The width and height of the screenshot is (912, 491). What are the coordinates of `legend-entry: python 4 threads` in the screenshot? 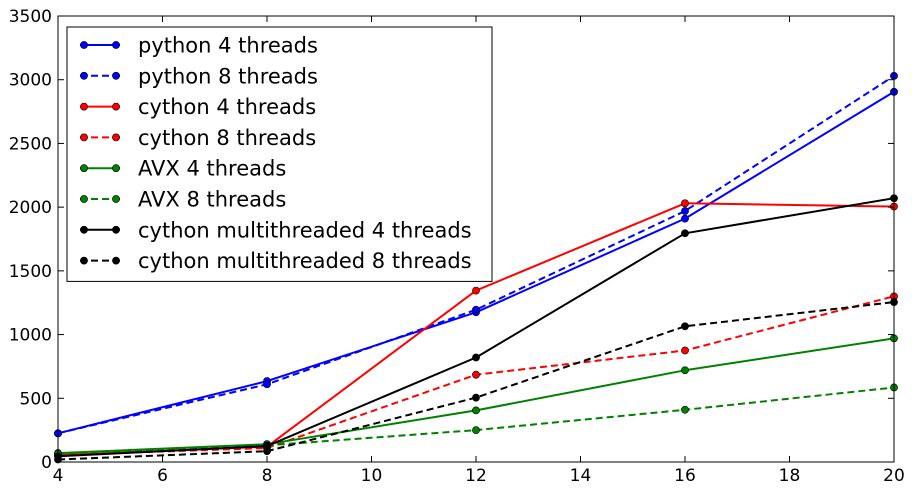 It's located at (199, 46).